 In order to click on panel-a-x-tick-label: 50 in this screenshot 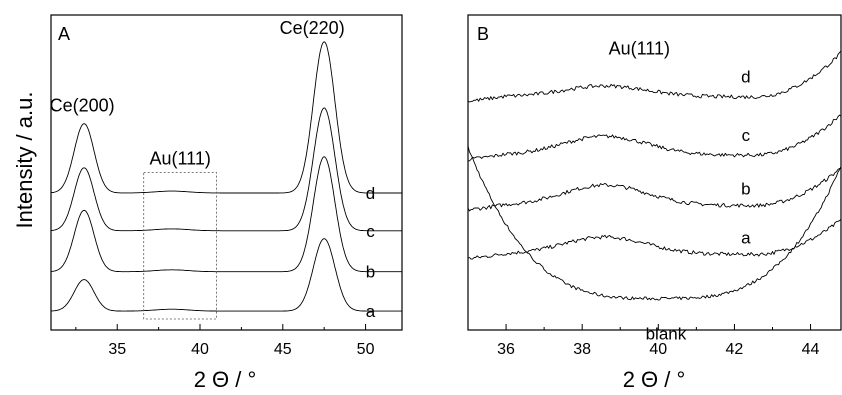, I will do `click(366, 349)`.